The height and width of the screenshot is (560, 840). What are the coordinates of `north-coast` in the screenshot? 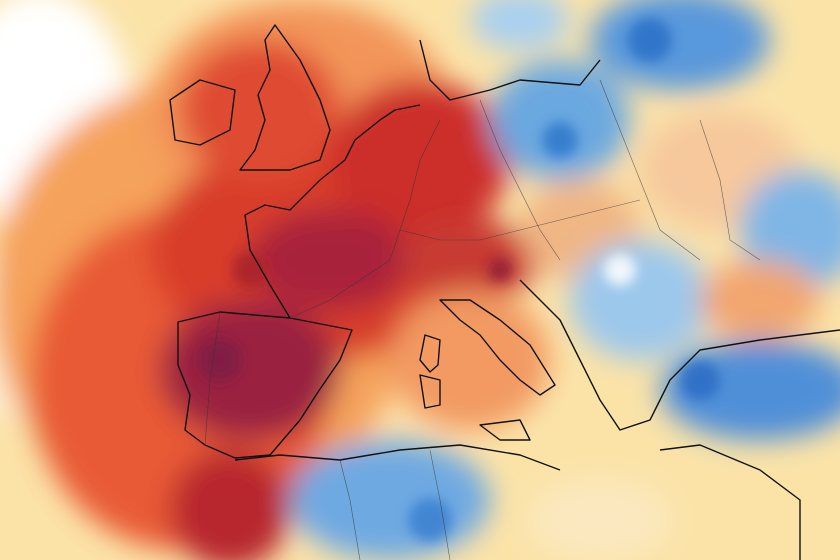 It's located at (510, 70).